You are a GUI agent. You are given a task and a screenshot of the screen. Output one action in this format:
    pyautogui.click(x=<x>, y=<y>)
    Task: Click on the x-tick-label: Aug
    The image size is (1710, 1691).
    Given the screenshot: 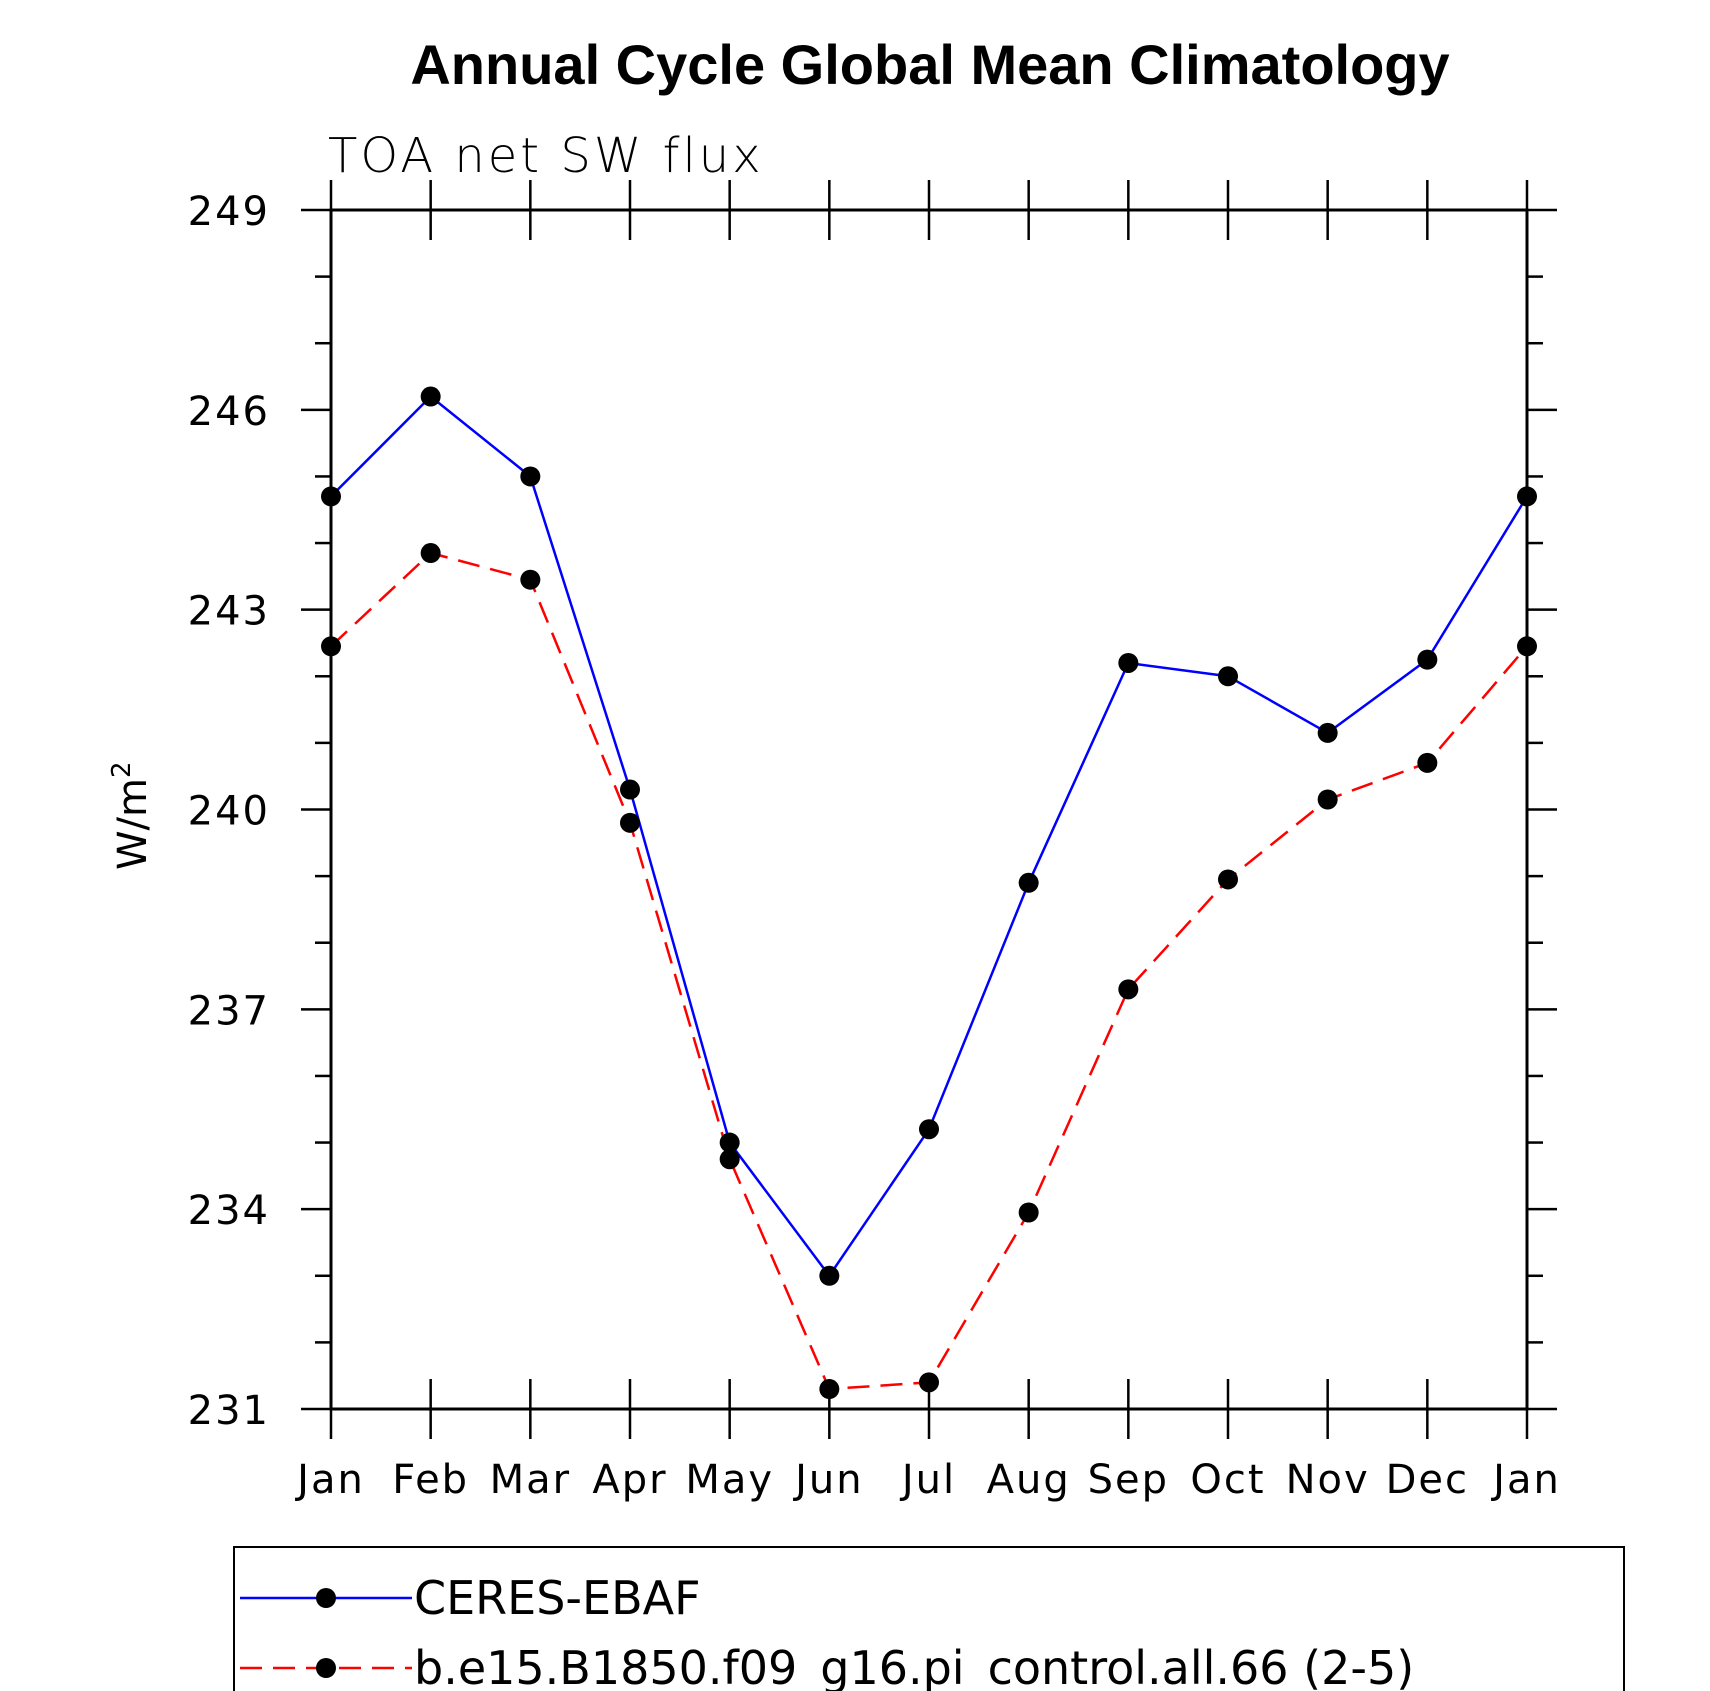 What is the action you would take?
    pyautogui.click(x=1029, y=1480)
    